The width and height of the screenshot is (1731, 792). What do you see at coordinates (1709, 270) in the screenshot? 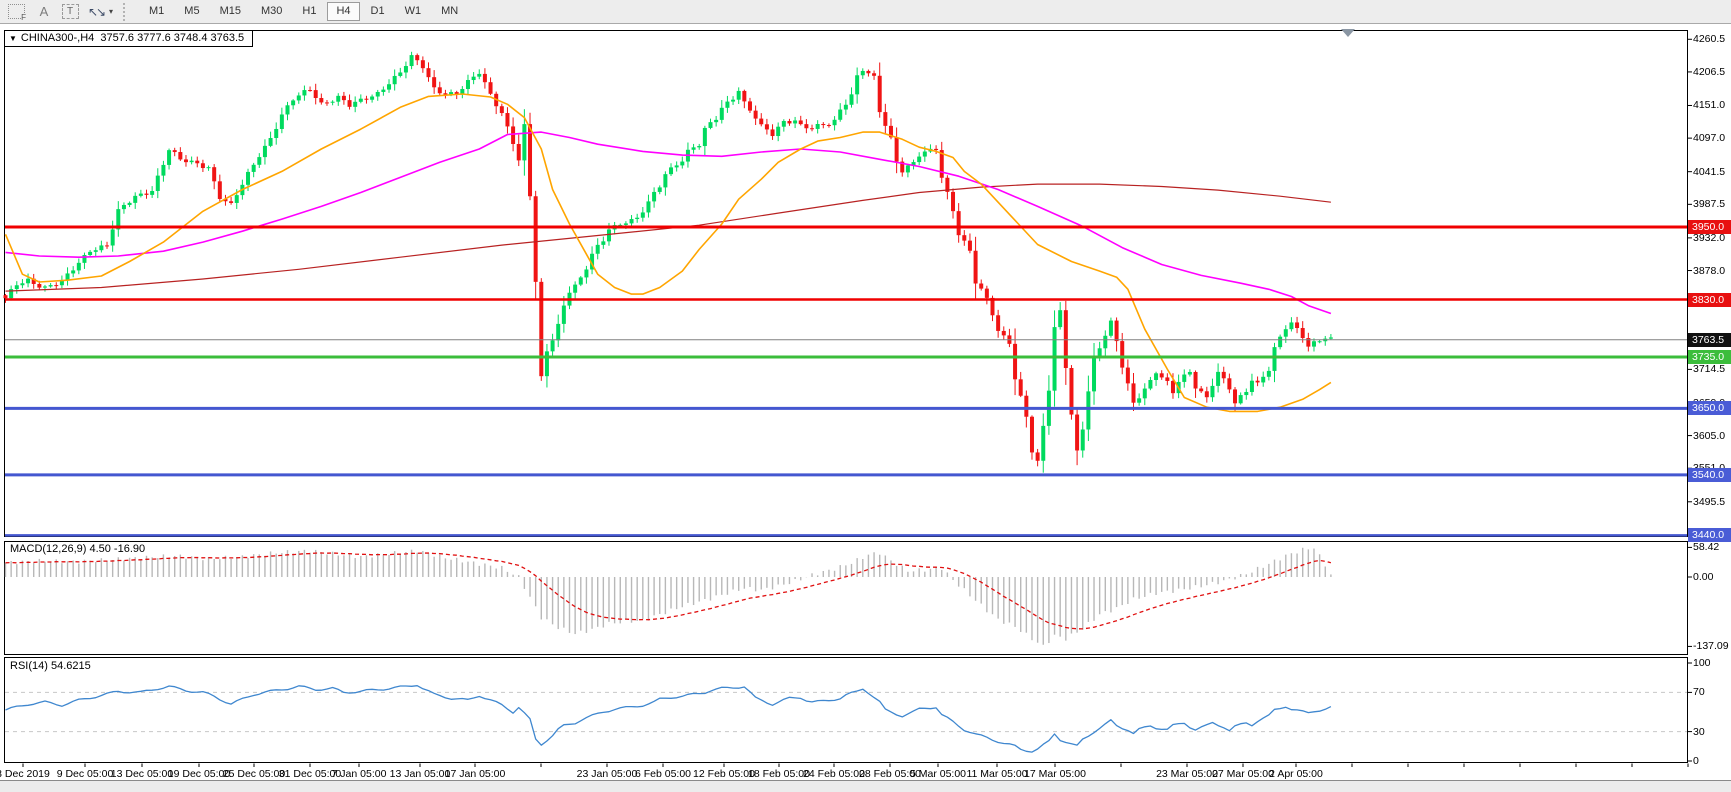
I see `price-tick: 3878.0` at bounding box center [1709, 270].